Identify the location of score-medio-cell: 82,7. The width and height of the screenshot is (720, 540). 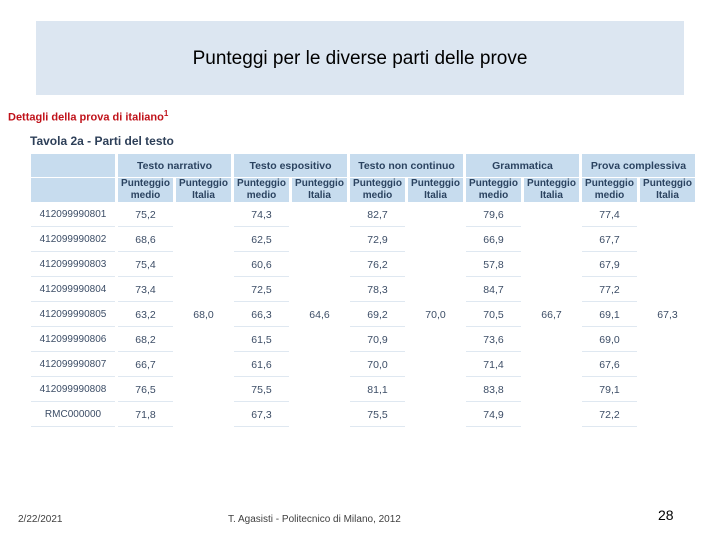
(377, 215).